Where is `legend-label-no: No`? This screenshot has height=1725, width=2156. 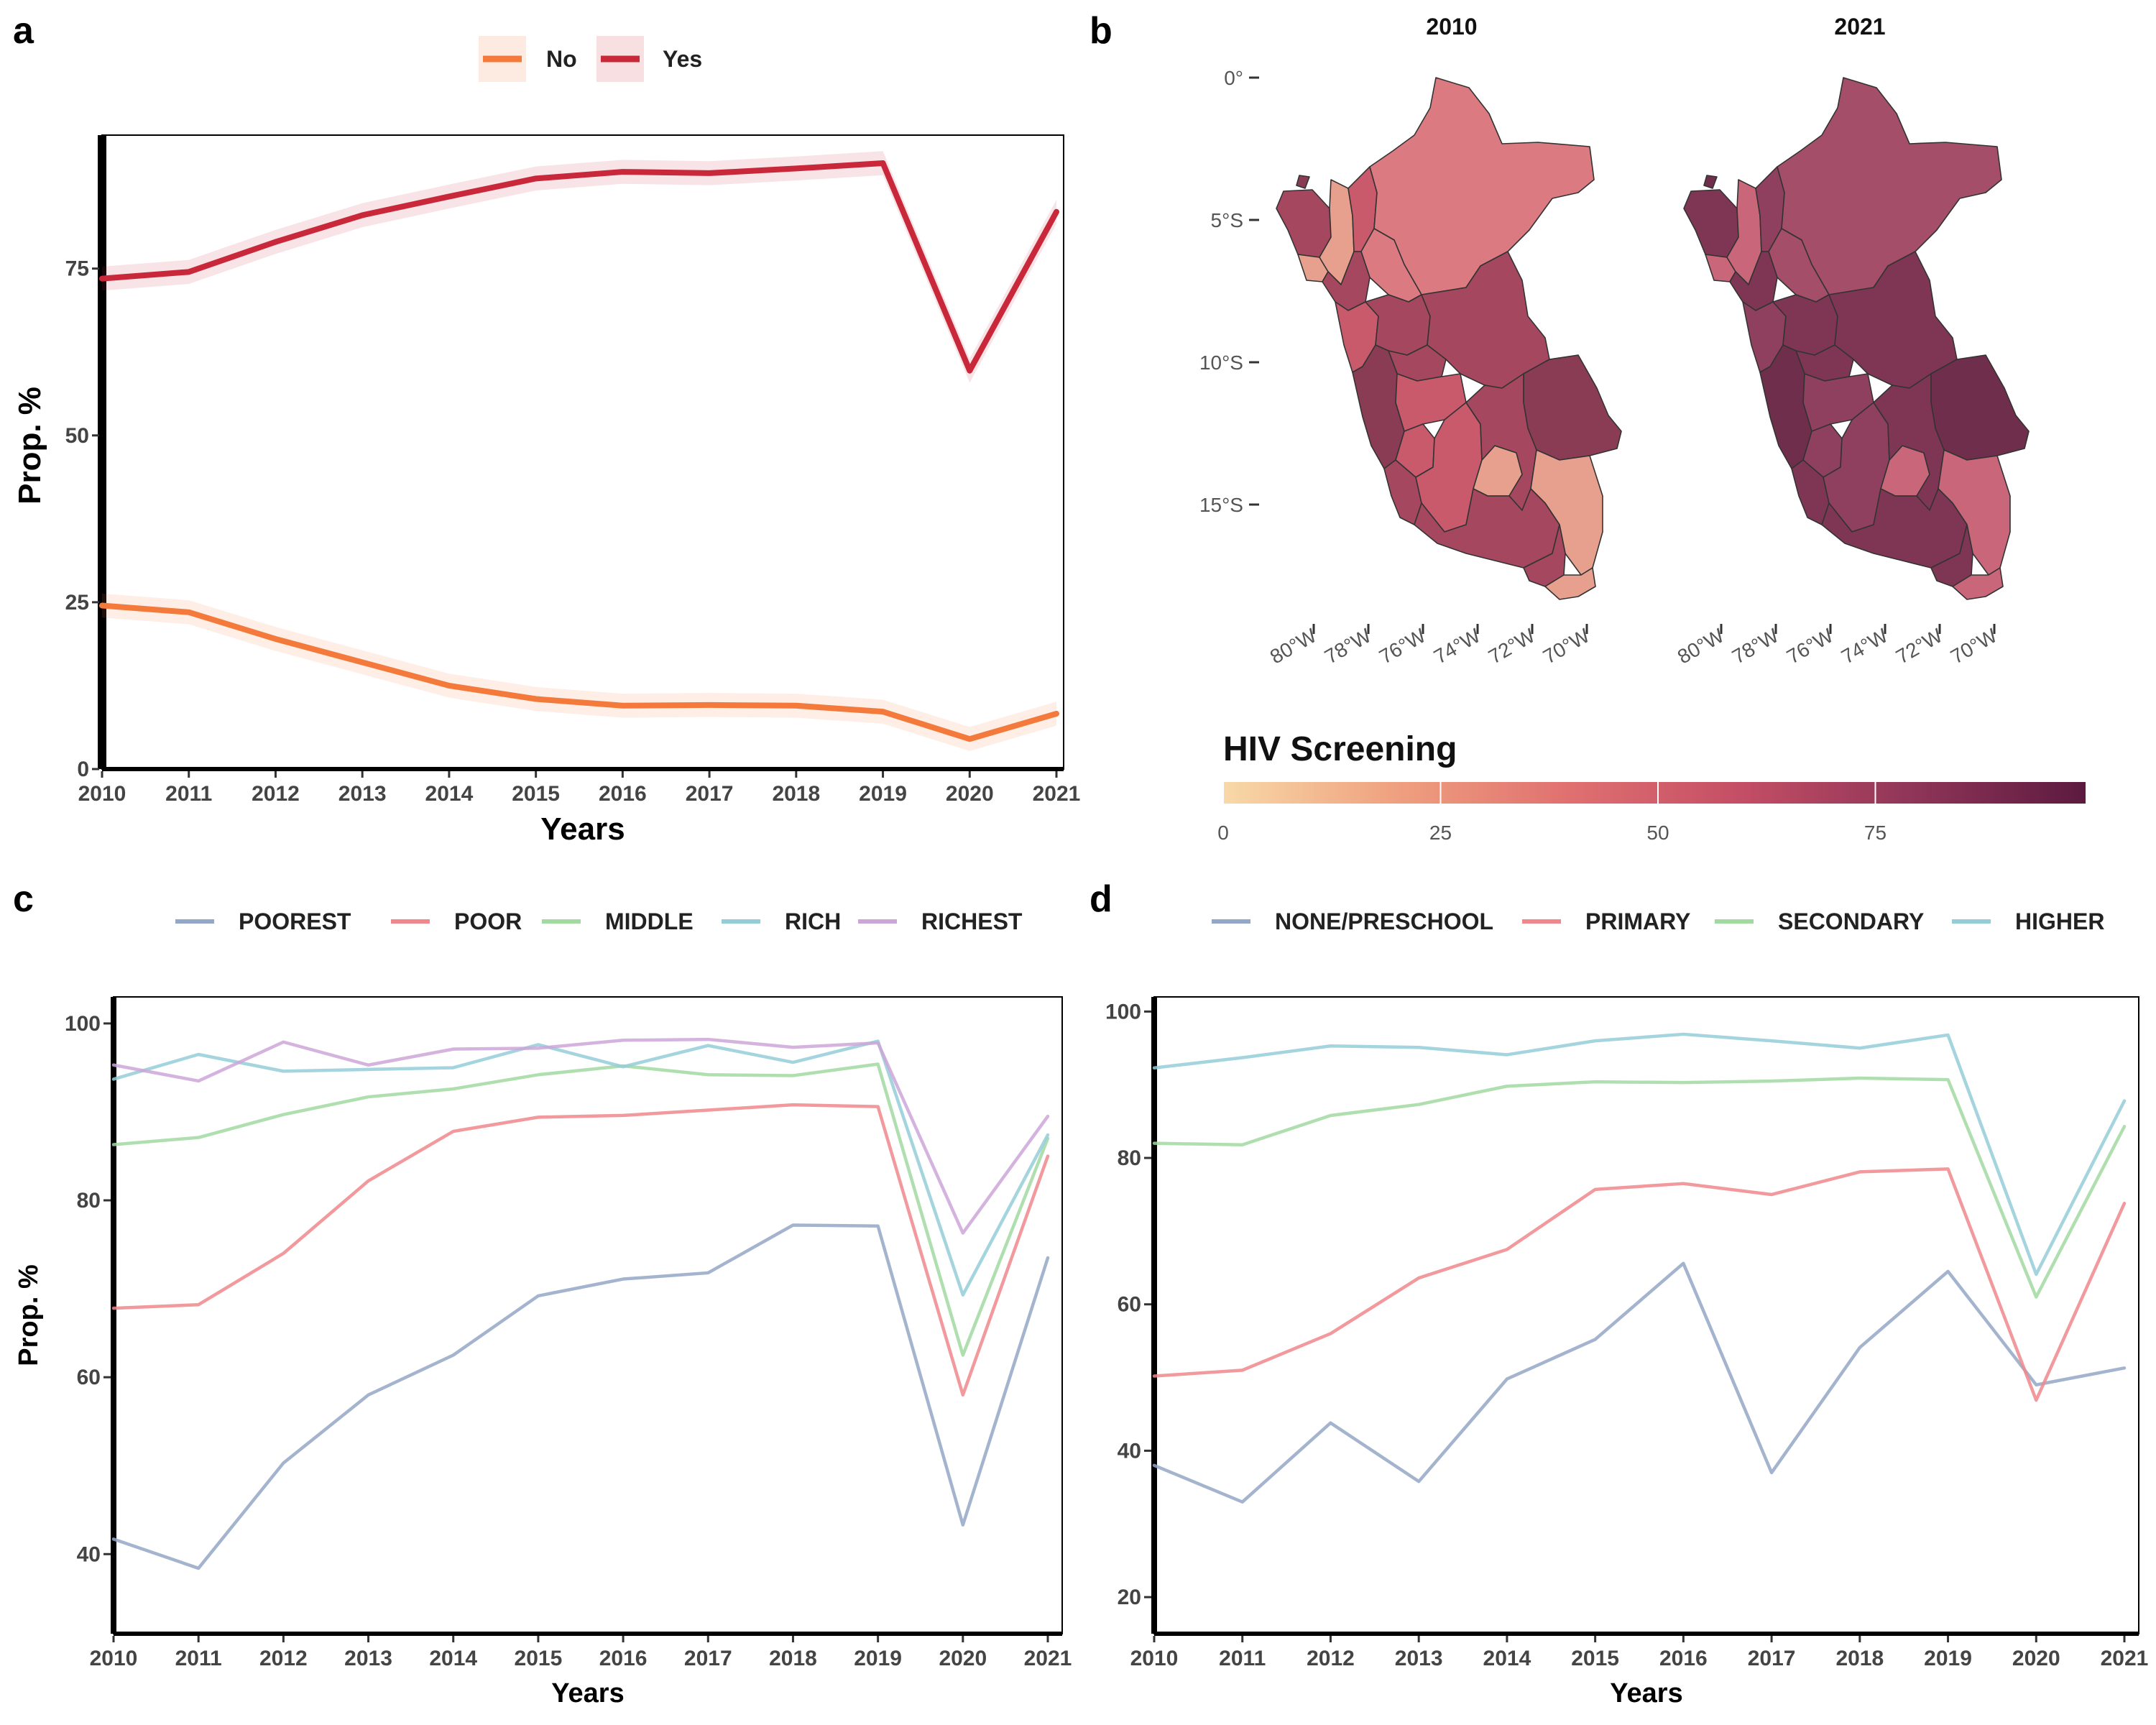 legend-label-no: No is located at coordinates (561, 59).